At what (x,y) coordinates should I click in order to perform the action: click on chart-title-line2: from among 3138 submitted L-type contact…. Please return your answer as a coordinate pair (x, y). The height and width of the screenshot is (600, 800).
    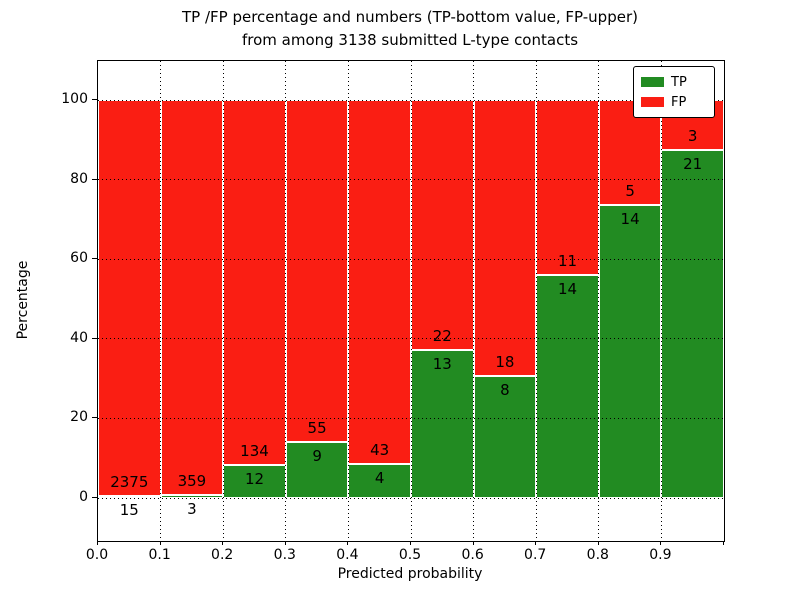
    Looking at the image, I should click on (410, 40).